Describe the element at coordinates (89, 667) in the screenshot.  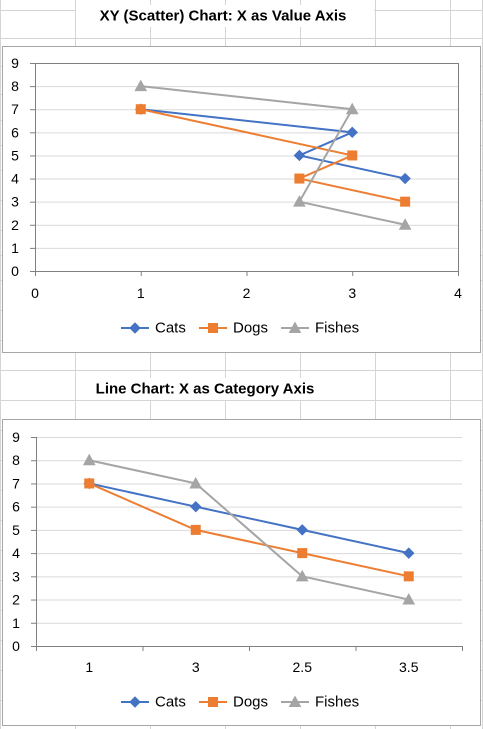
I see `x-category-label: 1` at that location.